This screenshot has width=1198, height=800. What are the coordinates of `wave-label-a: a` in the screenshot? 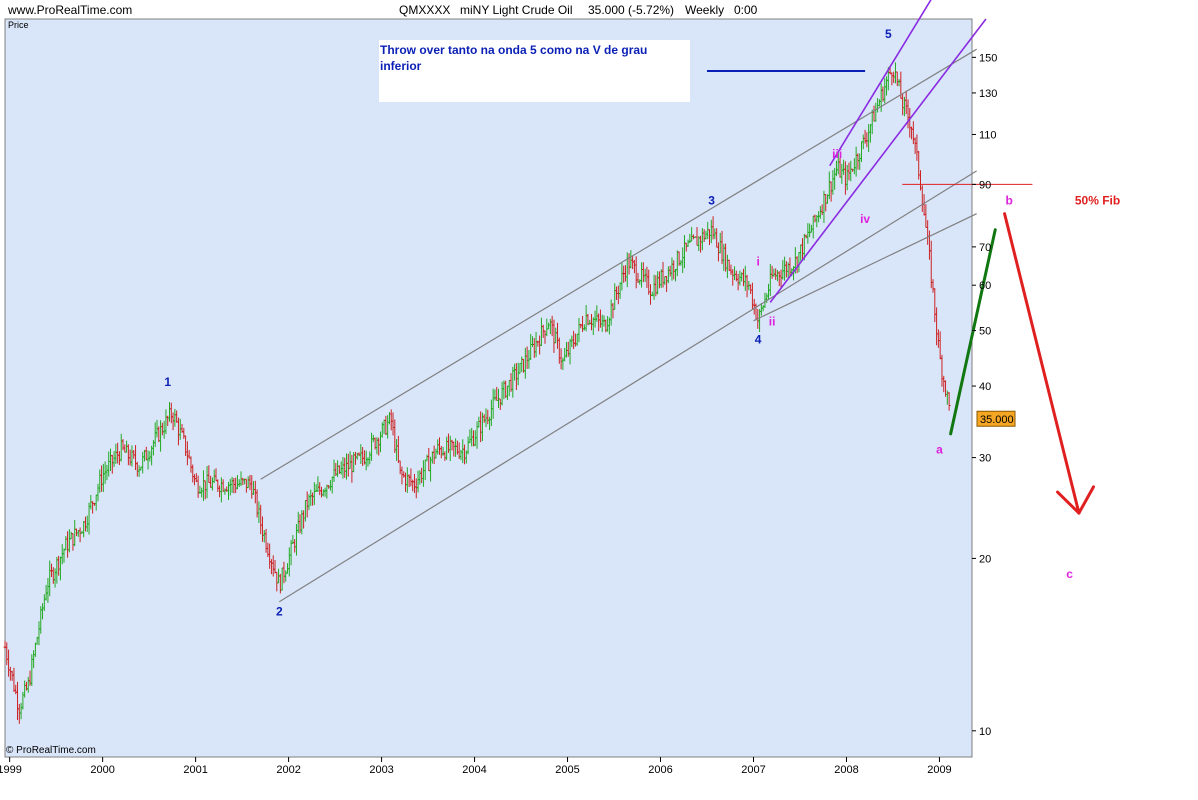 It's located at (939, 449).